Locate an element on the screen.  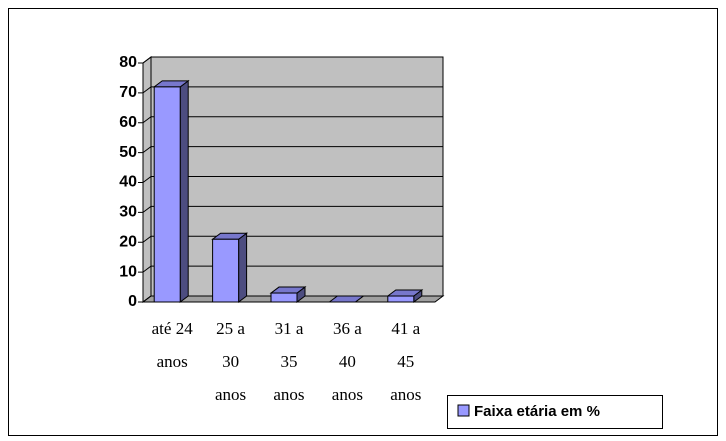
x-tick-label: 36 a 40 anos is located at coordinates (347, 361).